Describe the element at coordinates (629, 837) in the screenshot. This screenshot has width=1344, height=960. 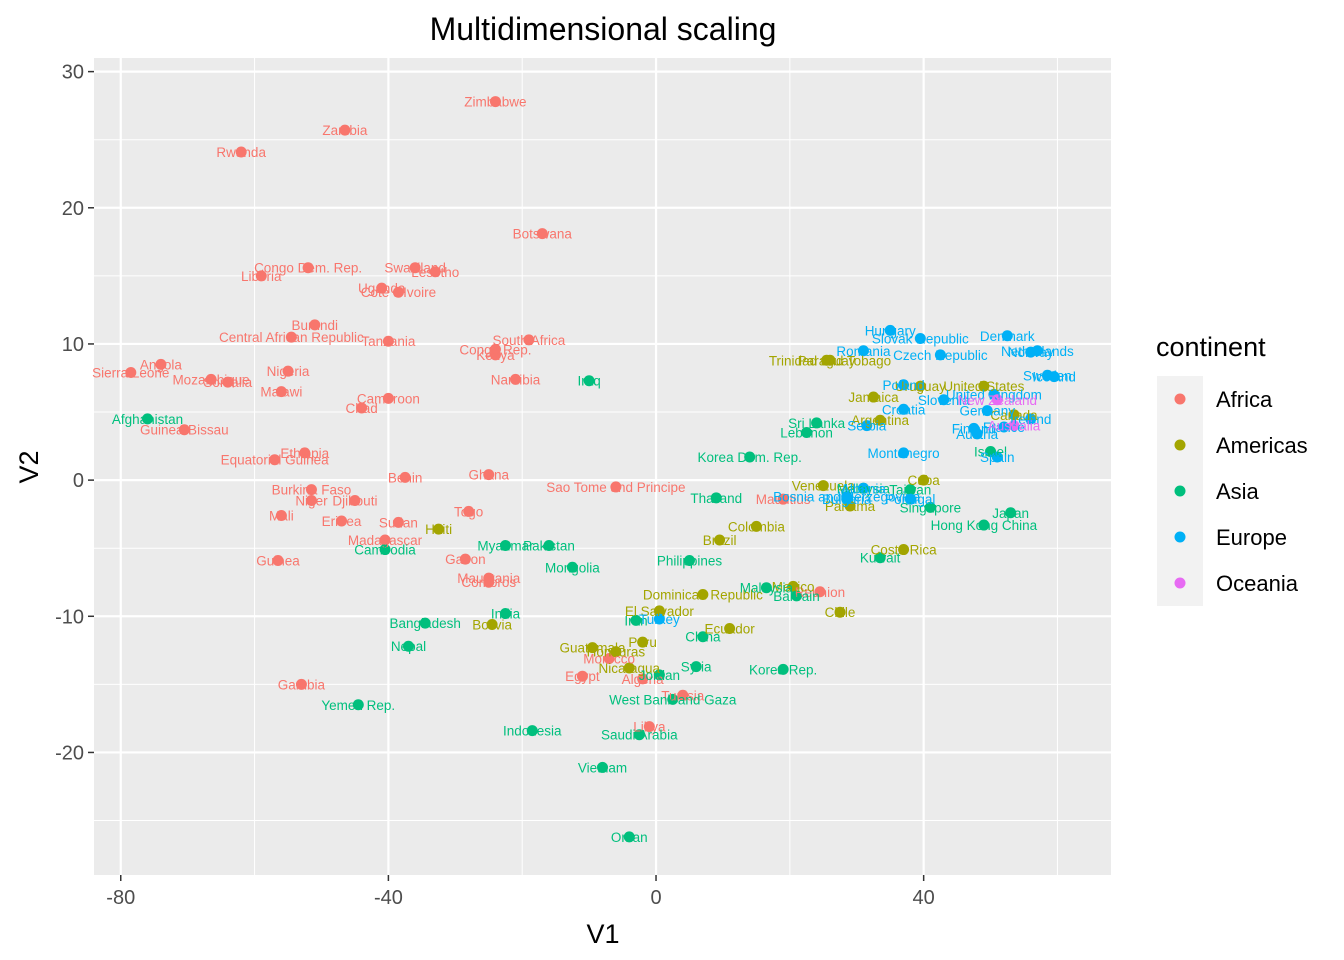
I see `point-label: Oman` at that location.